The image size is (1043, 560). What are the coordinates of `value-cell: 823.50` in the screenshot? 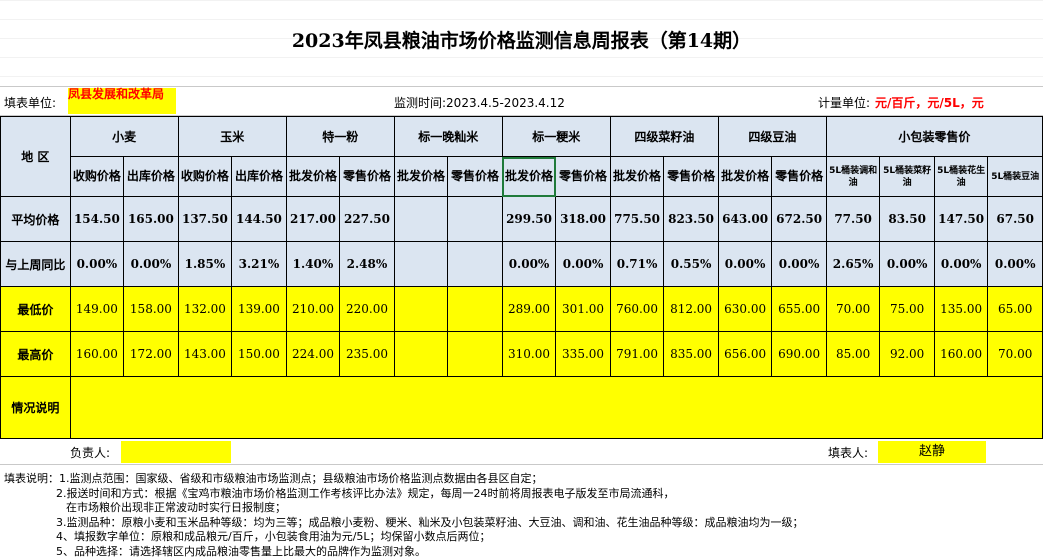 It's located at (691, 219).